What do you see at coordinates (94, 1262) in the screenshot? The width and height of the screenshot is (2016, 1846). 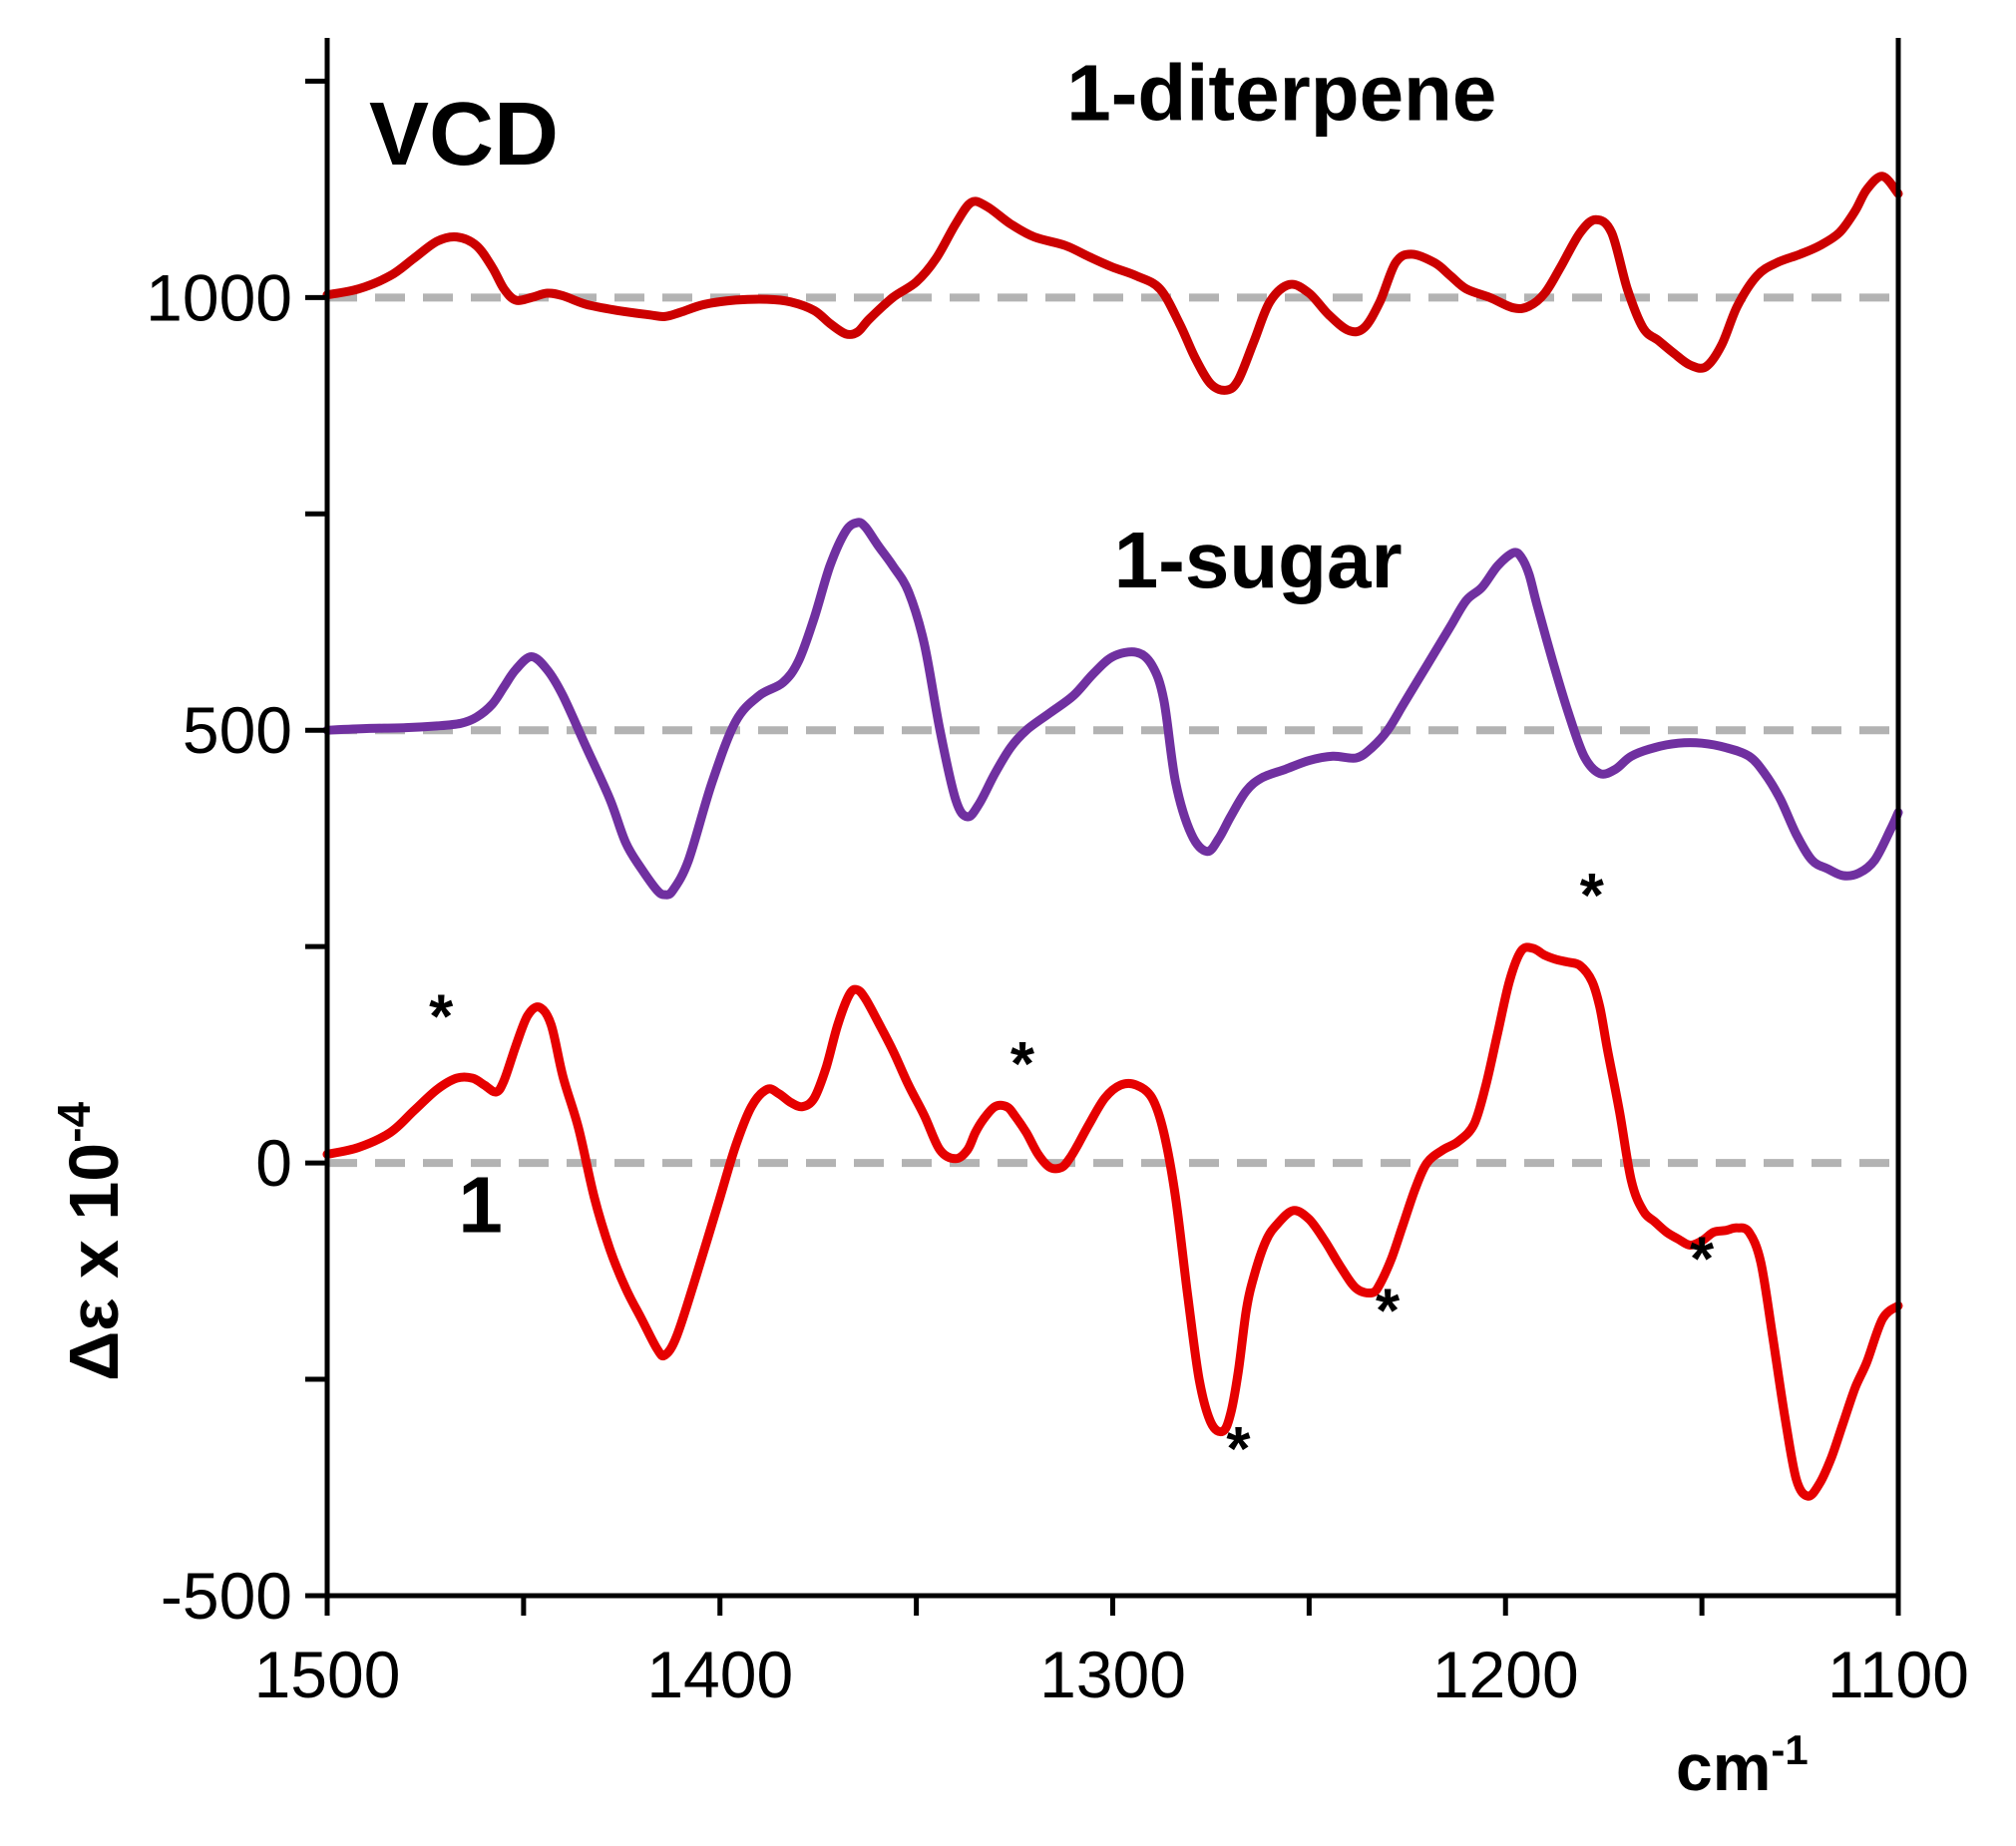 I see `y-axis-label-main: Δε x 10` at bounding box center [94, 1262].